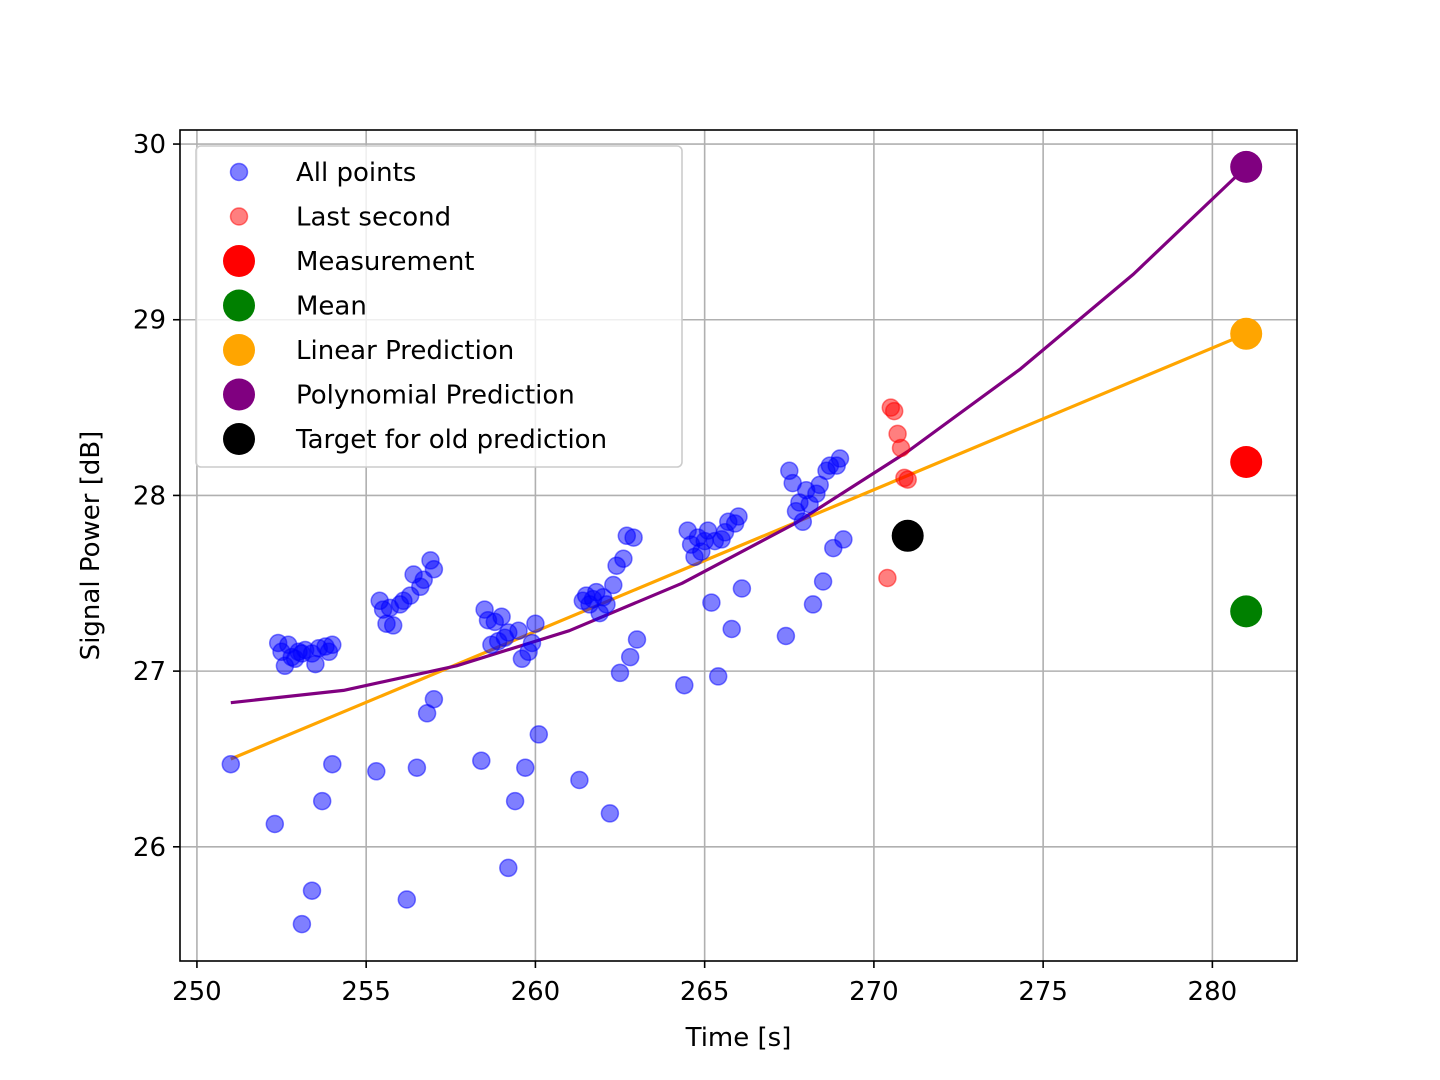 Image resolution: width=1440 pixels, height=1080 pixels. Describe the element at coordinates (451, 440) in the screenshot. I see `target-for-old-prediction-legend-label: Target for old prediction` at that location.